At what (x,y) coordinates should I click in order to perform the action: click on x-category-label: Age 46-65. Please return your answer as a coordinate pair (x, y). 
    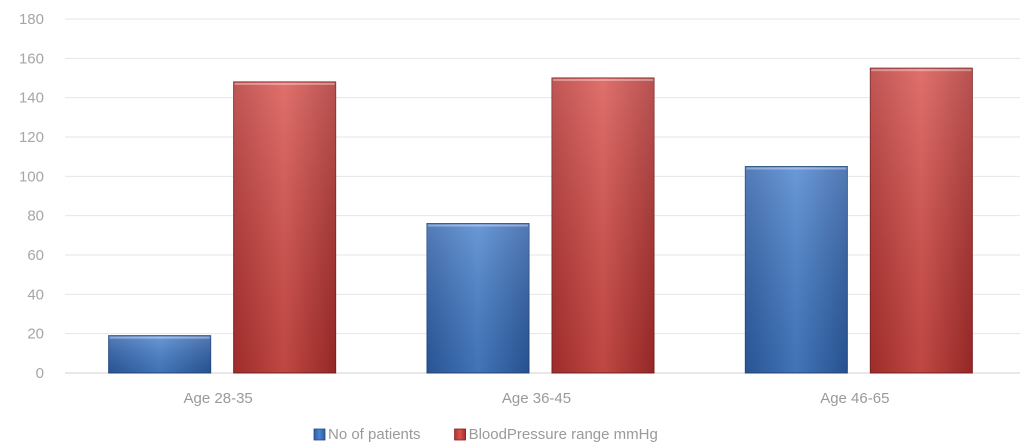
    Looking at the image, I should click on (854, 398).